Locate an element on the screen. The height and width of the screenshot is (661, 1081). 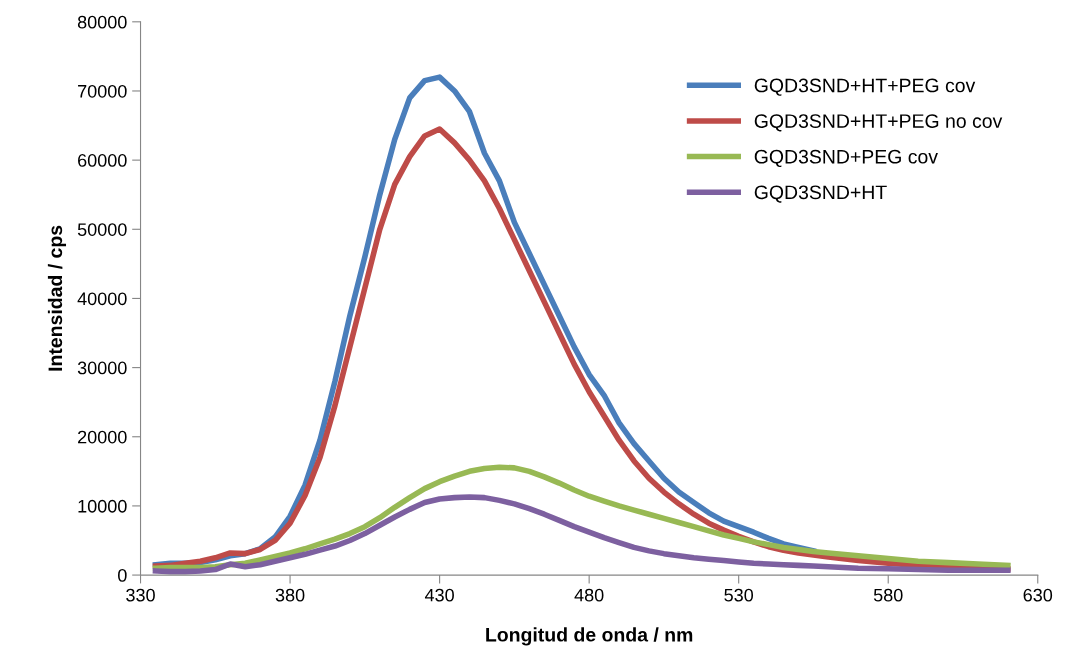
y-tick-label: 70000 is located at coordinates (102, 91).